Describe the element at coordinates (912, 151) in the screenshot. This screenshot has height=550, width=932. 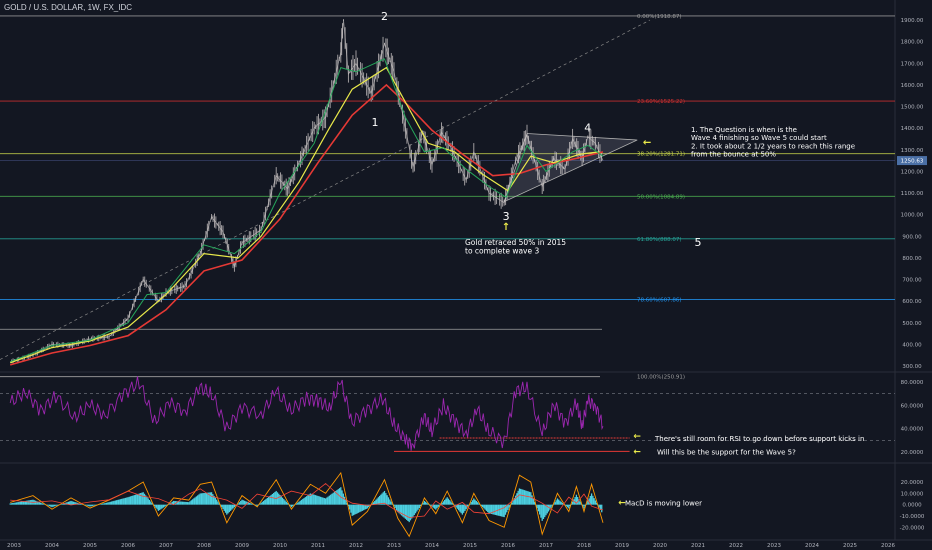
I see `price-tick-label: 1300.00` at that location.